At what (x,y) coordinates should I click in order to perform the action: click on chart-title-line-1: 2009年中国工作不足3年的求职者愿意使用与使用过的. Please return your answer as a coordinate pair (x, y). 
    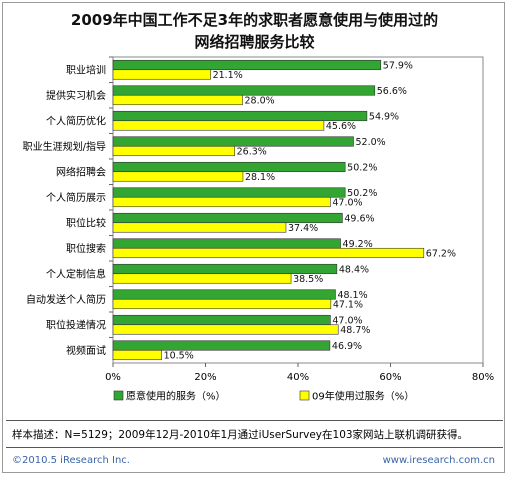
    Looking at the image, I should click on (254, 20).